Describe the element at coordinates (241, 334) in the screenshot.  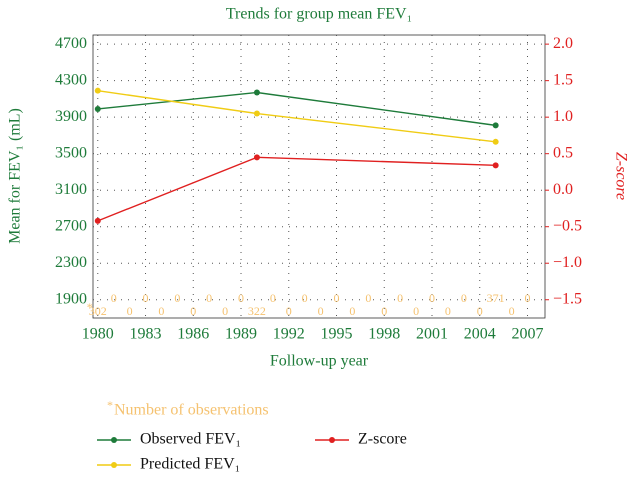
I see `x-tick-label: 1989` at that location.